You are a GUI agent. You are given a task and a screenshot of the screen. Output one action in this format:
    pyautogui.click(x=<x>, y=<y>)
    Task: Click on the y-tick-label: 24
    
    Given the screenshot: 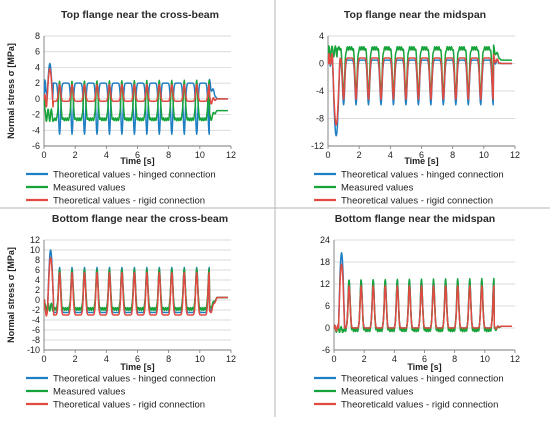 What is the action you would take?
    pyautogui.click(x=325, y=240)
    